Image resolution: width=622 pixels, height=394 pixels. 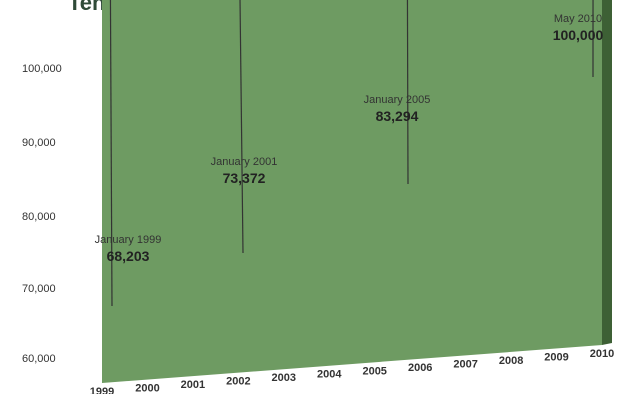 What do you see at coordinates (244, 162) in the screenshot?
I see `annotation-date: January 2001` at bounding box center [244, 162].